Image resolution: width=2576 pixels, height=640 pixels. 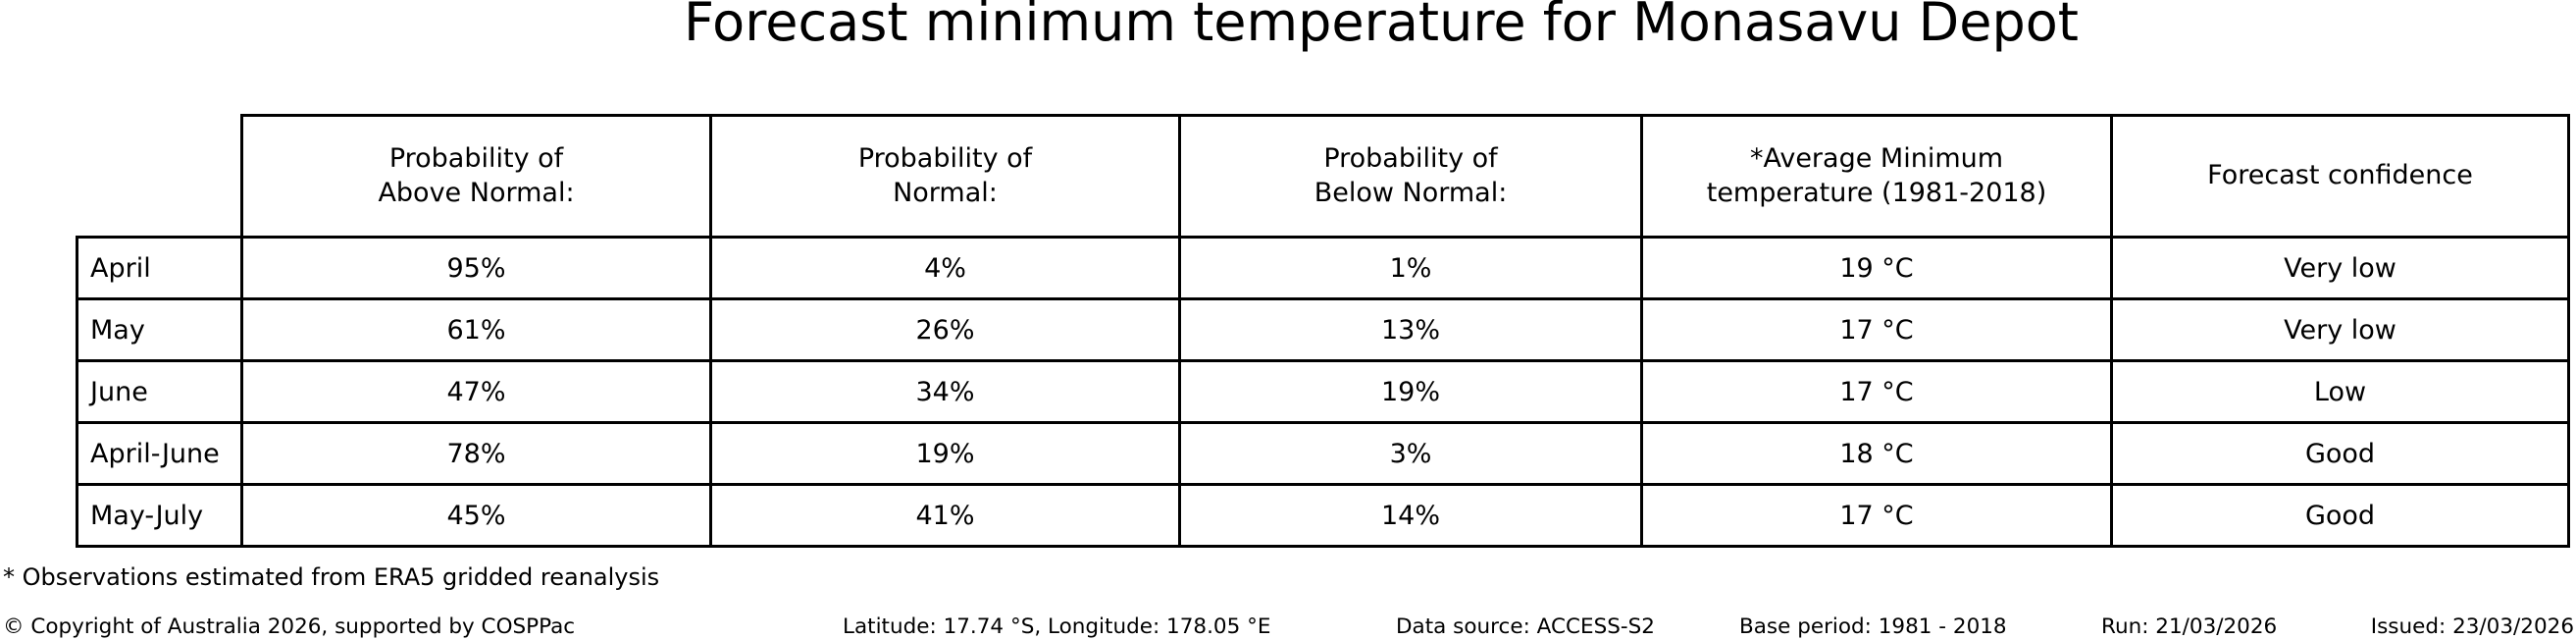 I want to click on normal-cell: 41%, so click(x=945, y=515).